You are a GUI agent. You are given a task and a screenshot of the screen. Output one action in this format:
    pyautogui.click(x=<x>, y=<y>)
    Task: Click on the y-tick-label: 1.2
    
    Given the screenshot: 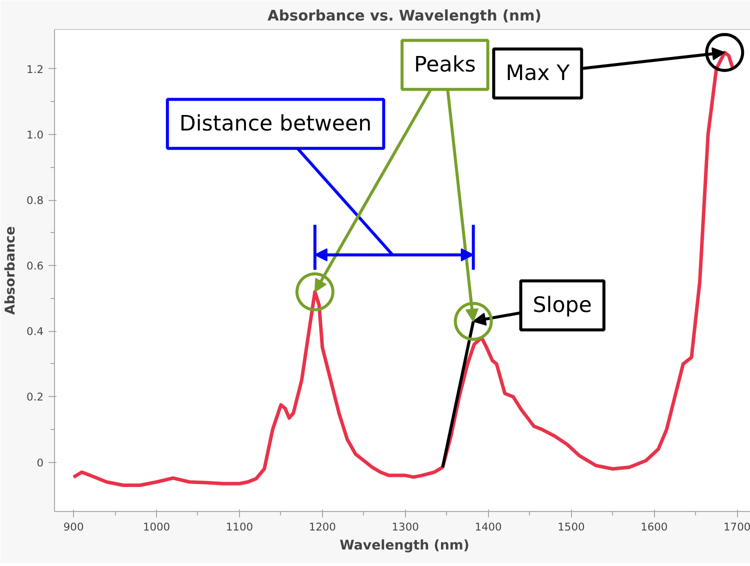 What is the action you would take?
    pyautogui.click(x=35, y=69)
    